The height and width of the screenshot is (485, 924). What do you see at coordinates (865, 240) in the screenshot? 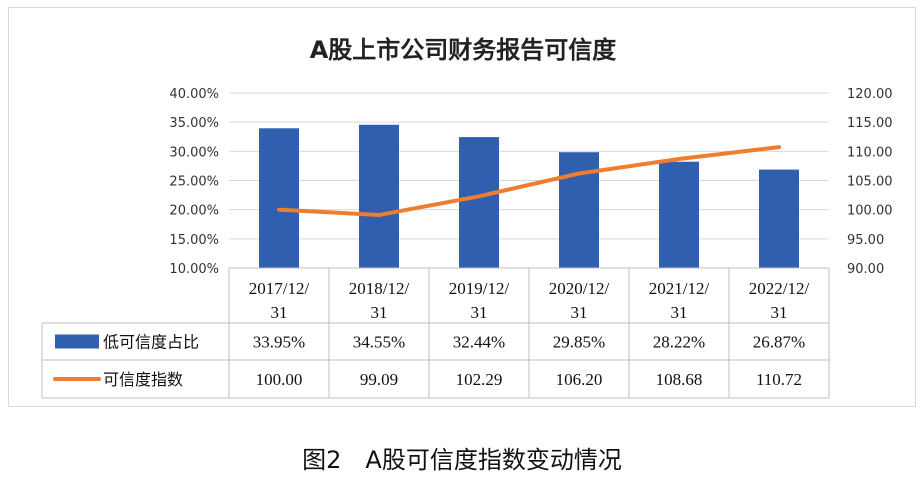
I see `y-right-tick-label: 95.00` at bounding box center [865, 240].